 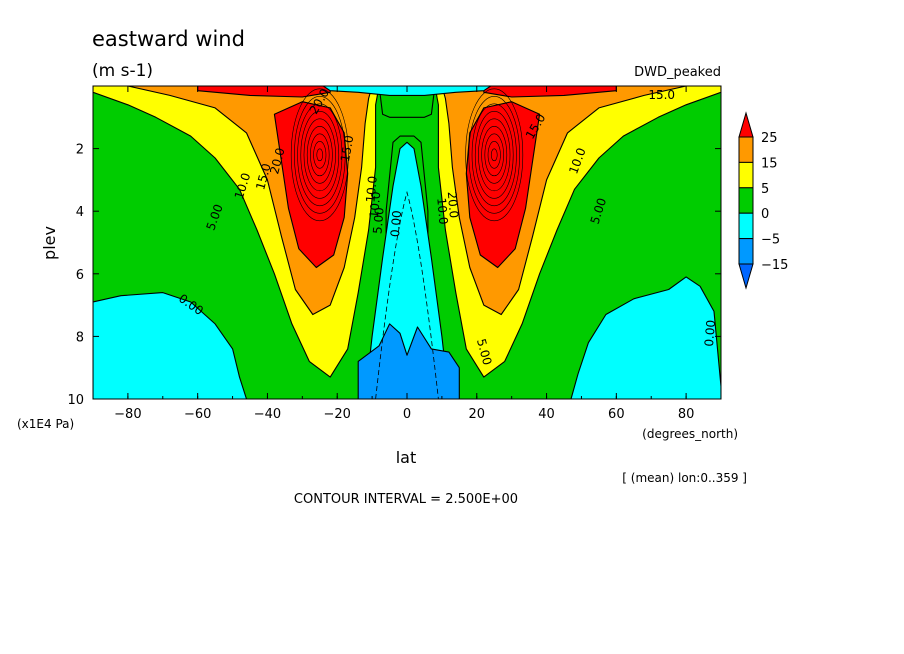 I want to click on colorbar-label-2: 5, so click(x=765, y=189).